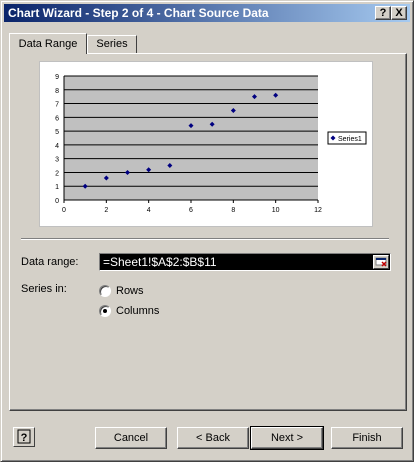 The width and height of the screenshot is (414, 462). Describe the element at coordinates (57, 173) in the screenshot. I see `y-tick-label: 2` at that location.